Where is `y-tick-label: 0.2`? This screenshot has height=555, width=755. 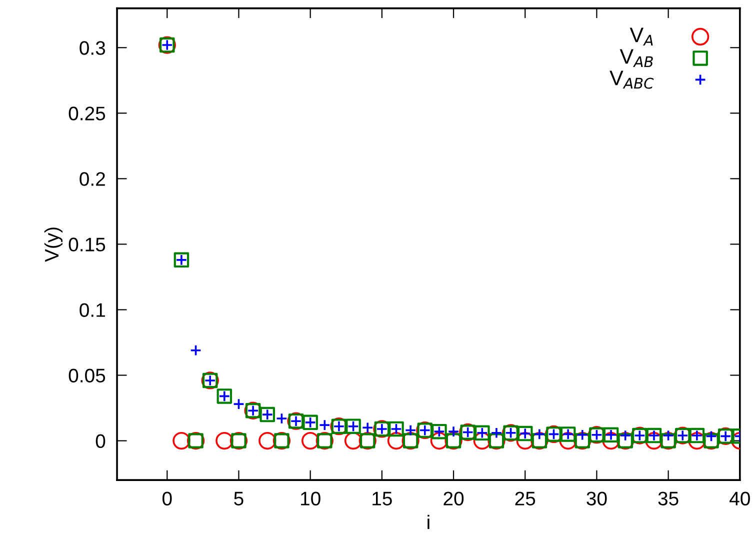 y-tick-label: 0.2 is located at coordinates (92, 179).